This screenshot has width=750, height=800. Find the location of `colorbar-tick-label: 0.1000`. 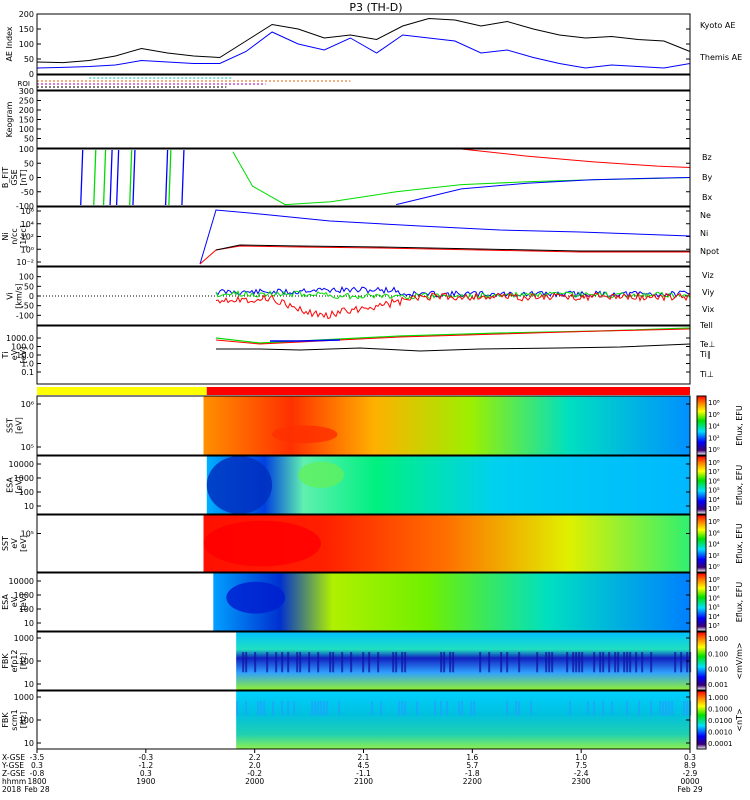

colorbar-tick-label: 0.1000 is located at coordinates (720, 710).